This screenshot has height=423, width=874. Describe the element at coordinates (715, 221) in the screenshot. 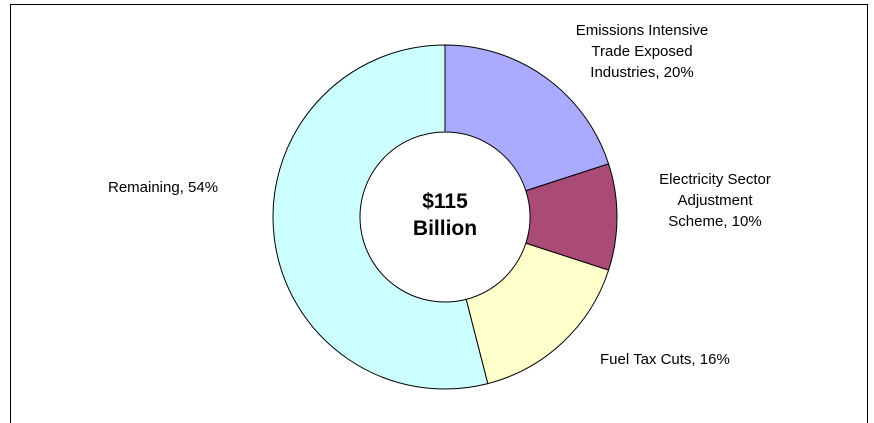

I see `slice-label-electricity-line3: Scheme, 10%` at that location.